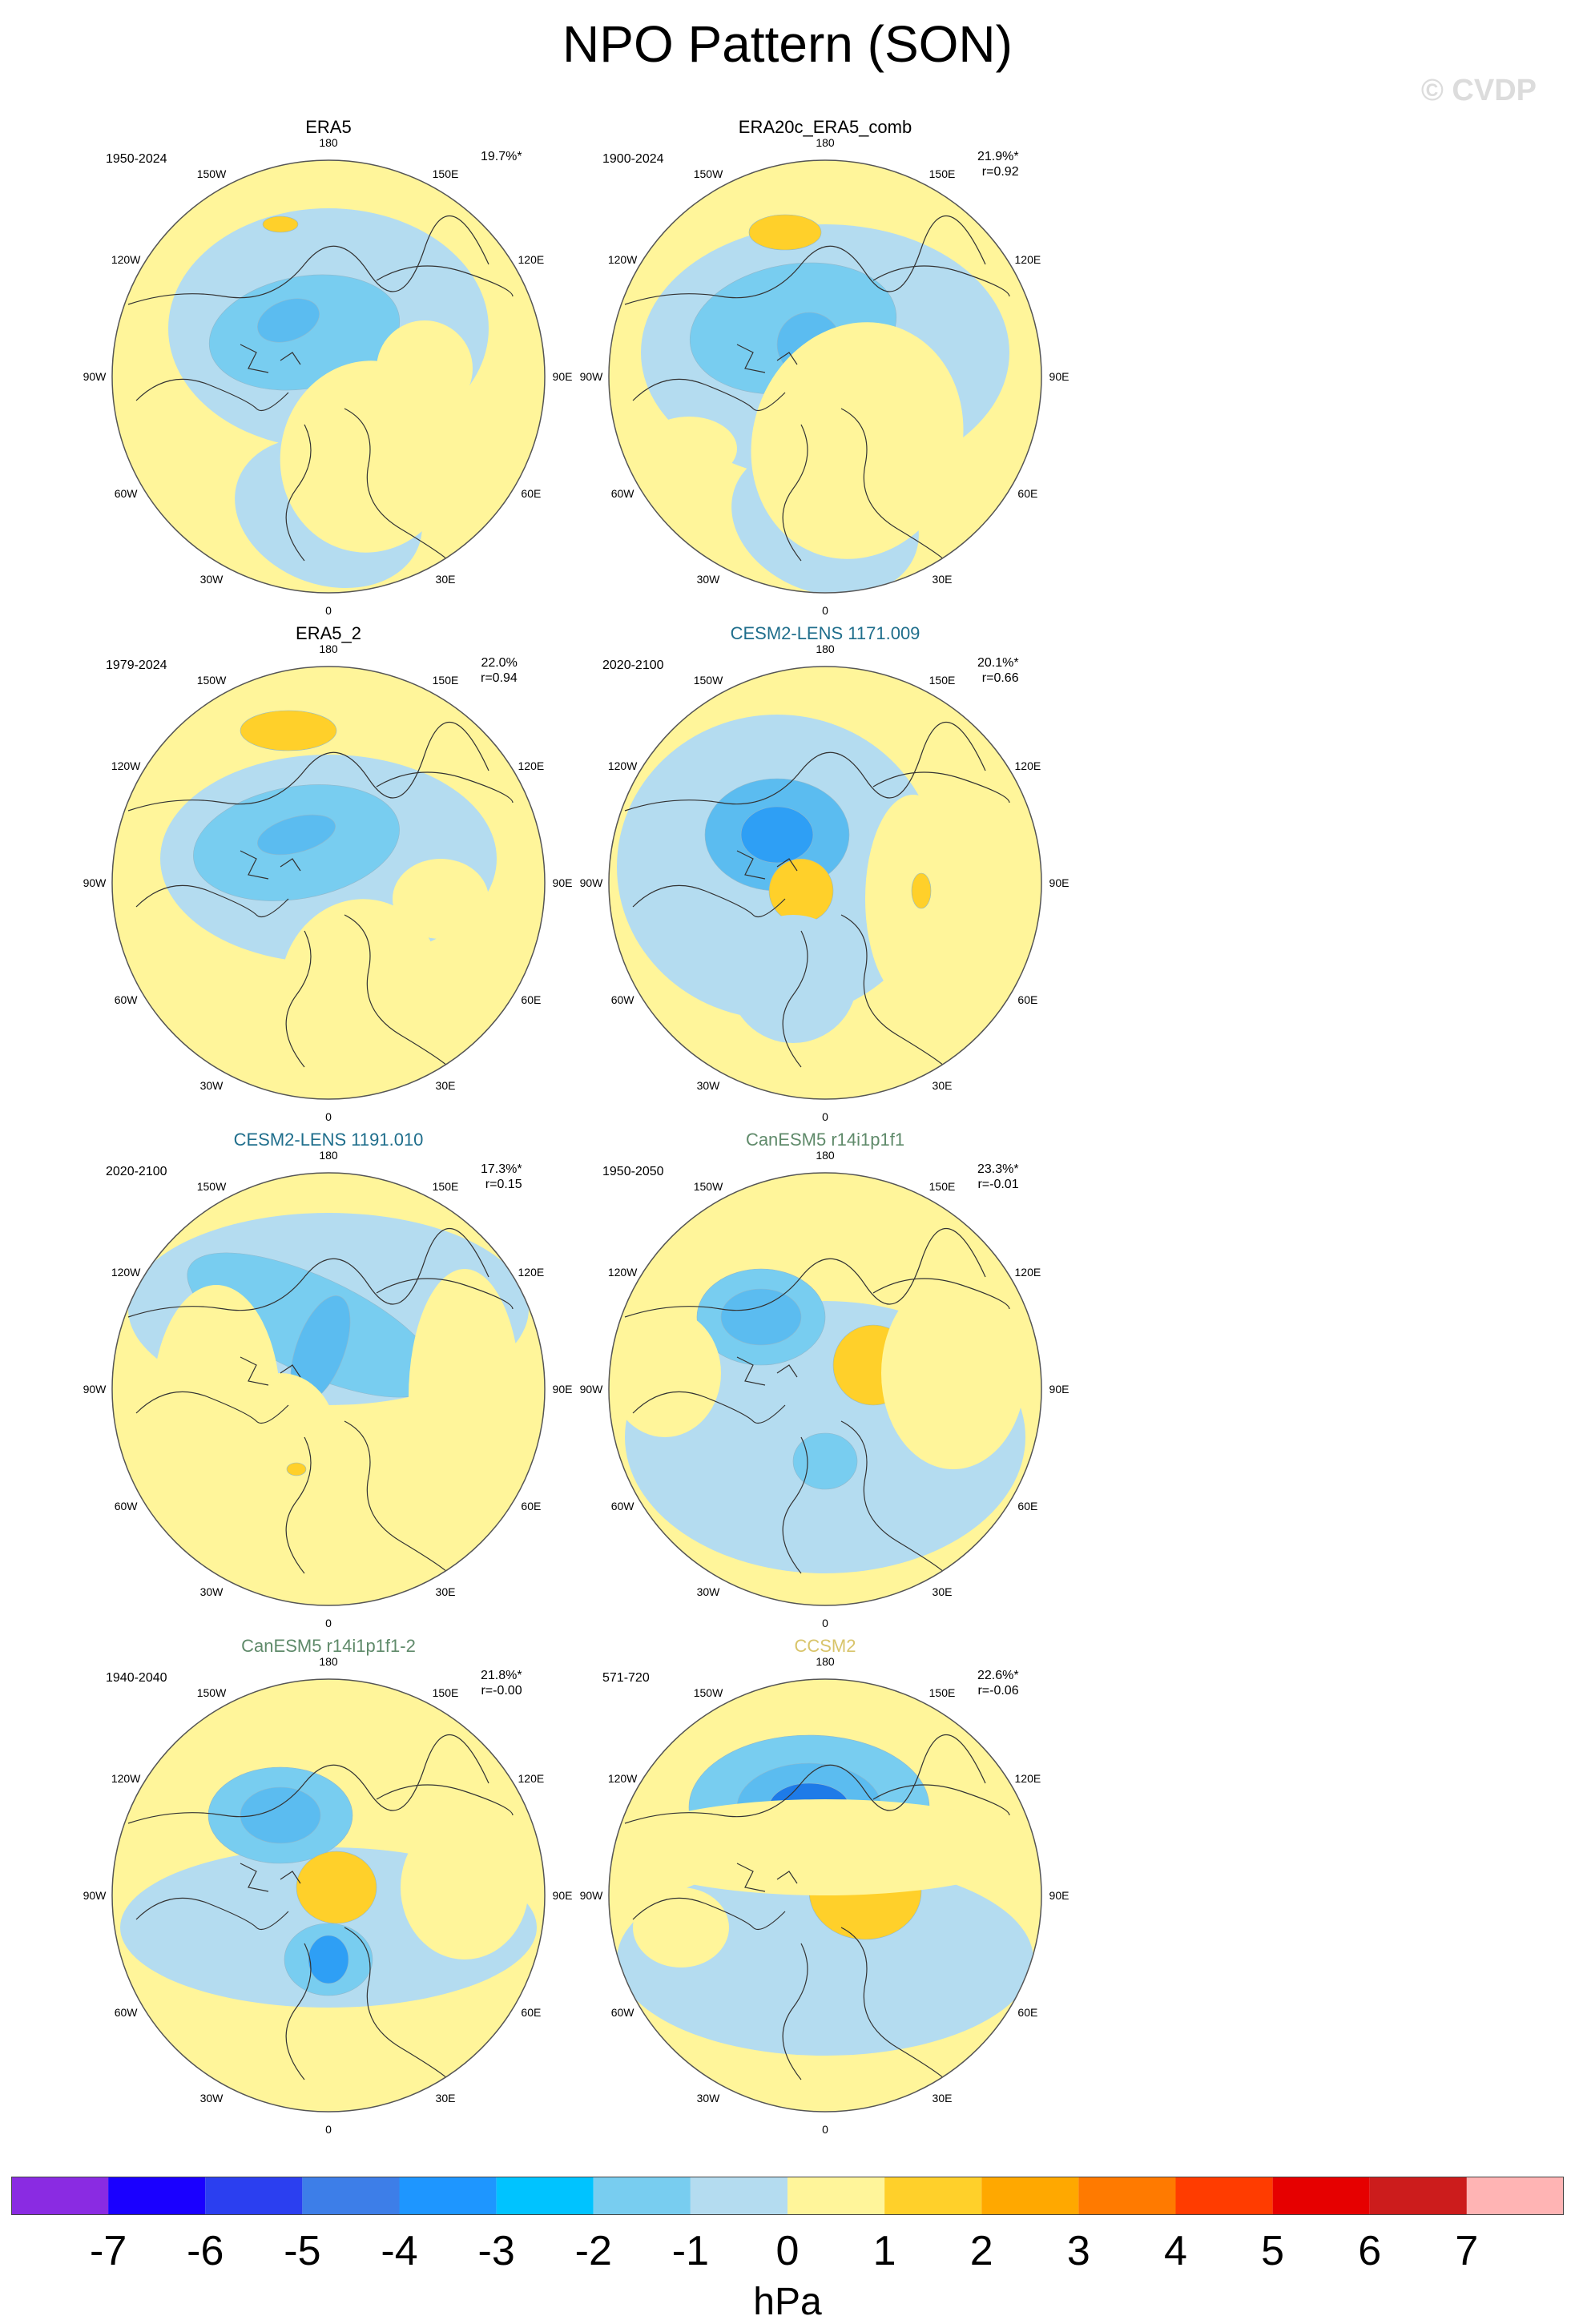 This screenshot has height=2324, width=1575. Describe the element at coordinates (328, 633) in the screenshot. I see `panel-title: ERA5_2` at that location.